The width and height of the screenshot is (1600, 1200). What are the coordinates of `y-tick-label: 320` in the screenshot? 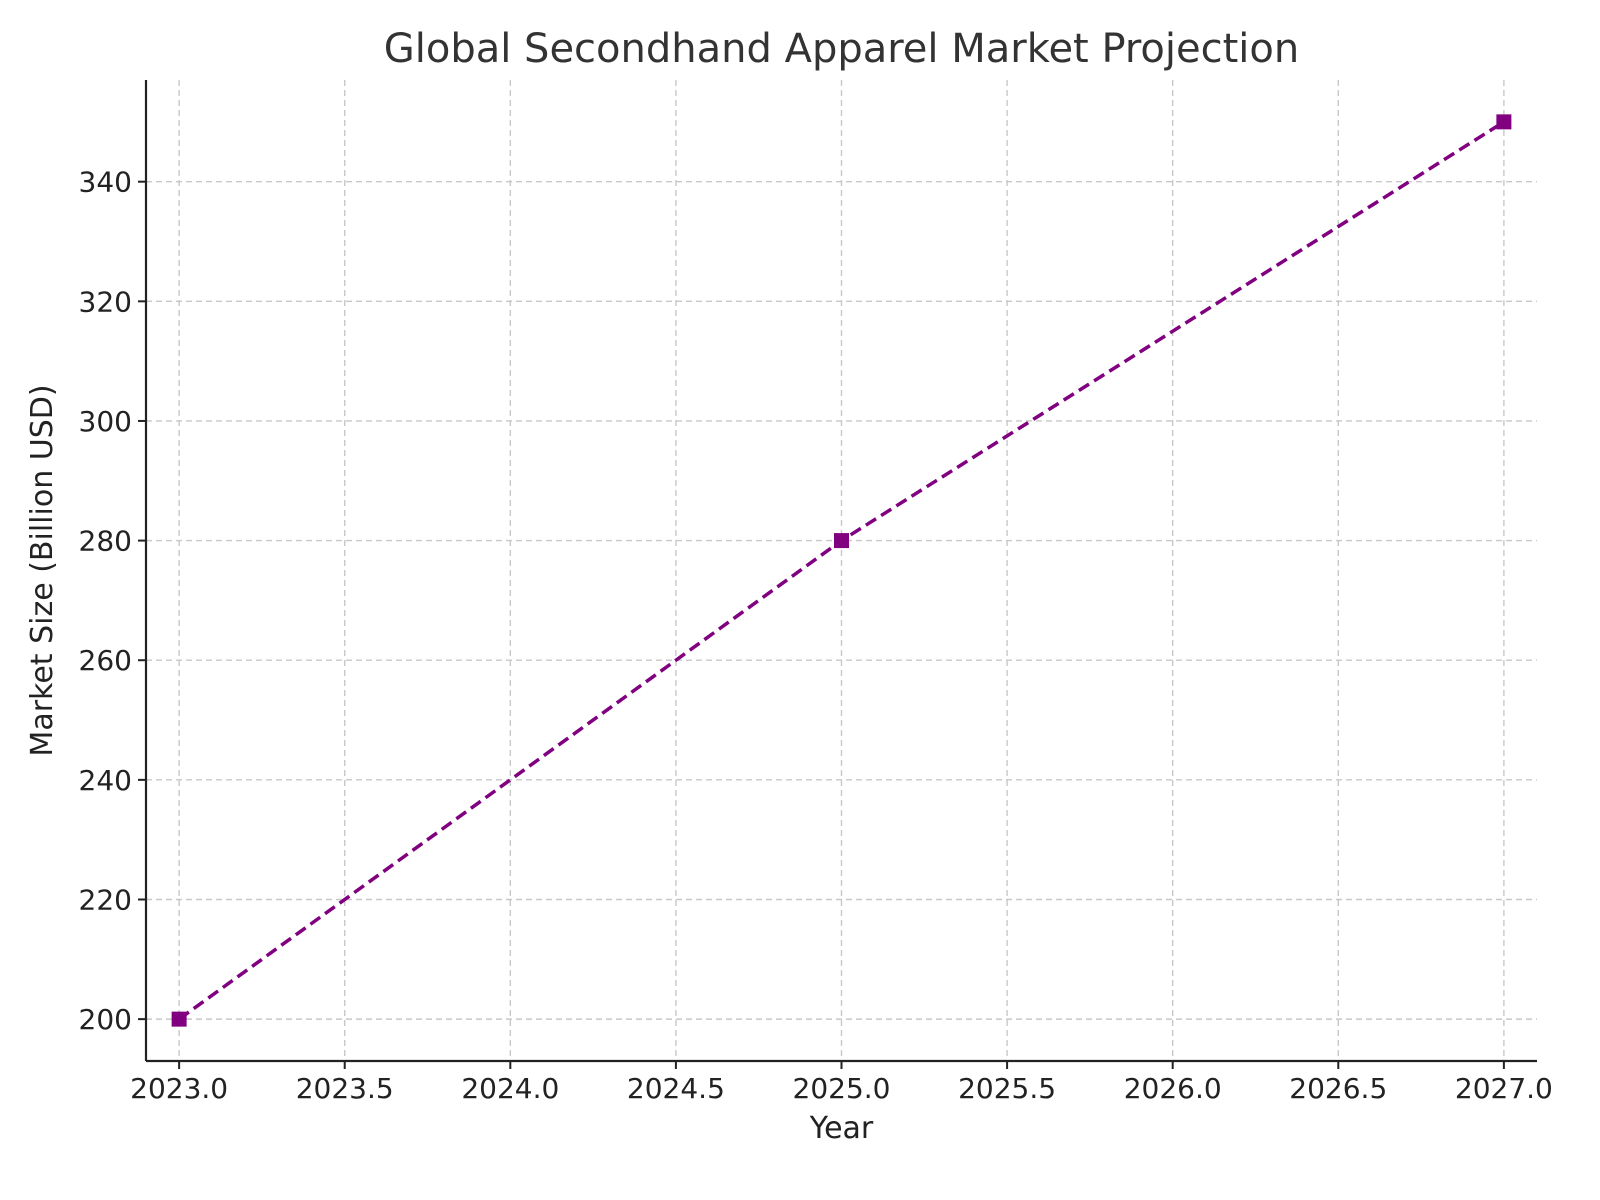 It's located at (105, 301).